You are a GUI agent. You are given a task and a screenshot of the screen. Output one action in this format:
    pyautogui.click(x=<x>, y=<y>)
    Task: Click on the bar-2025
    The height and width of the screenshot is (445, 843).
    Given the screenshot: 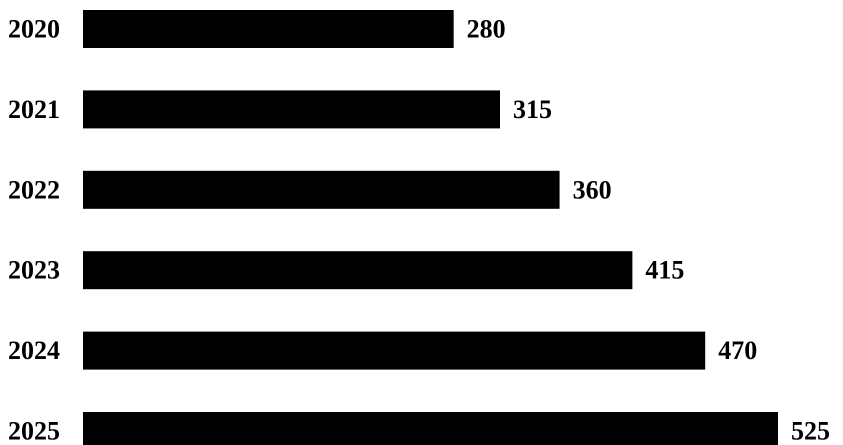 What is the action you would take?
    pyautogui.click(x=430, y=428)
    